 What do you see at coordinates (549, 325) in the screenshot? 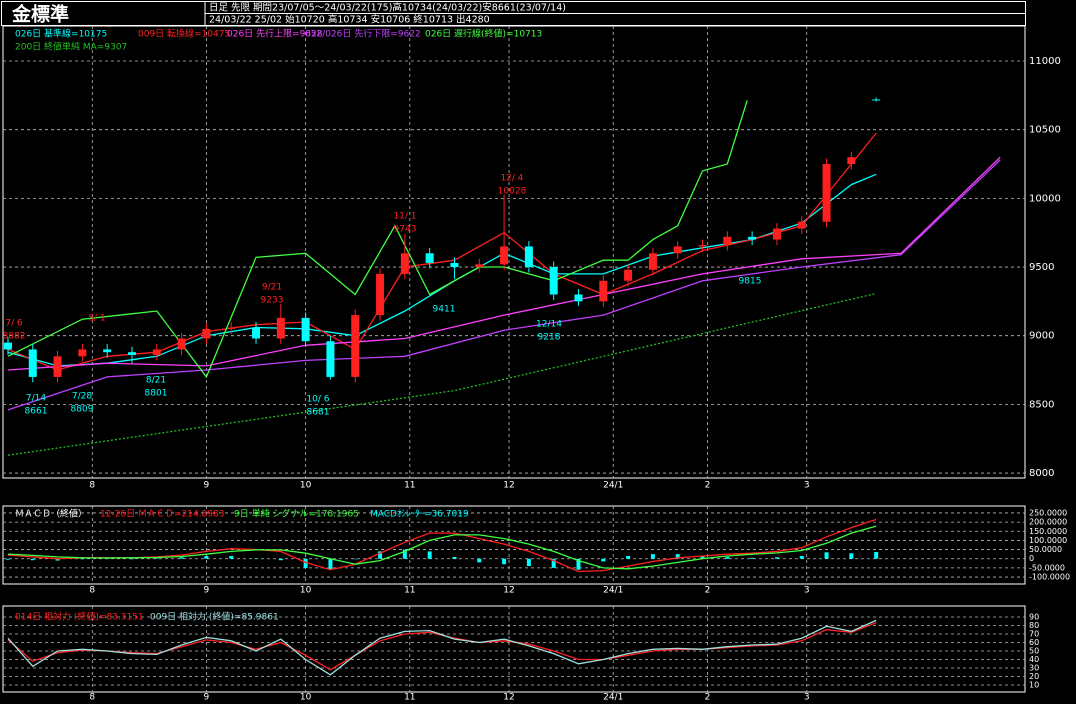
I see `annotation-date: 12/14` at bounding box center [549, 325].